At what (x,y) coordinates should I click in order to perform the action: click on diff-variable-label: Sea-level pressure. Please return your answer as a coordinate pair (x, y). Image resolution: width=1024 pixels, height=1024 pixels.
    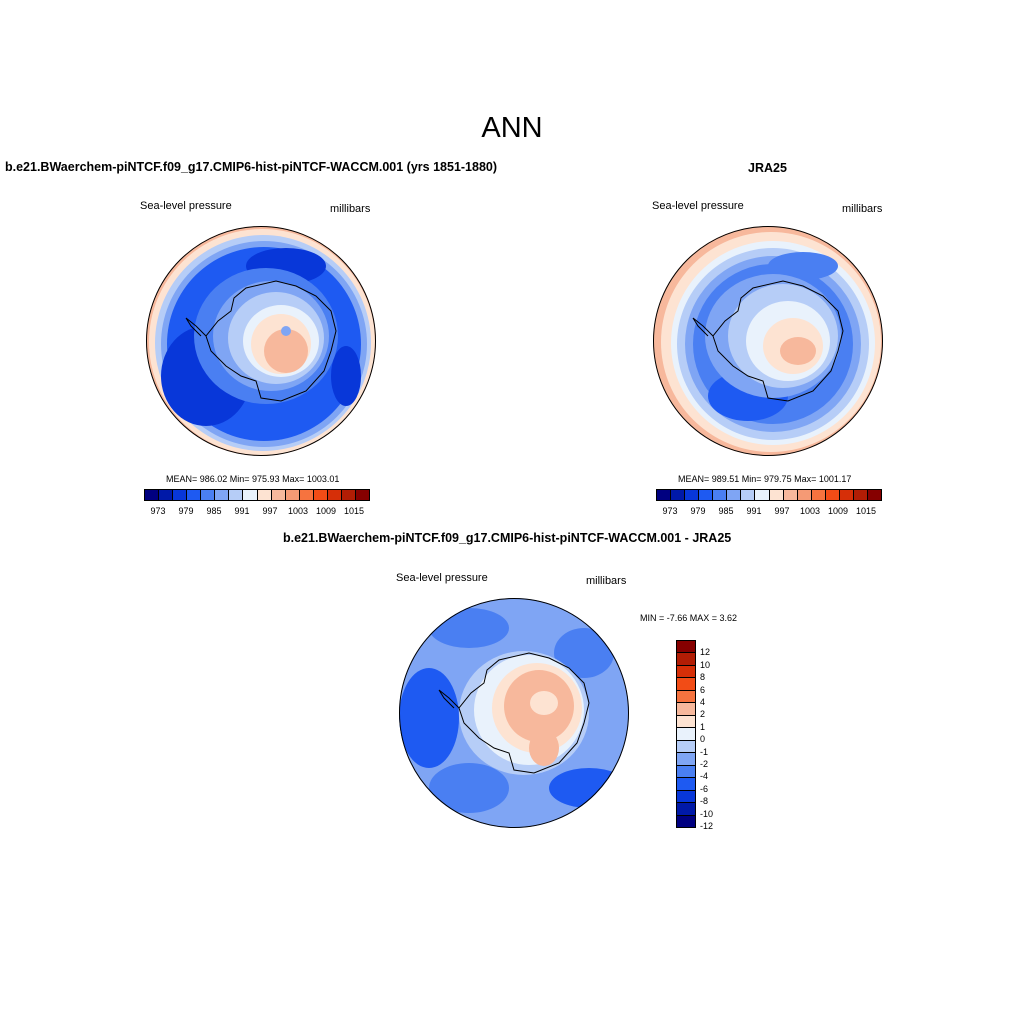
    Looking at the image, I should click on (442, 578).